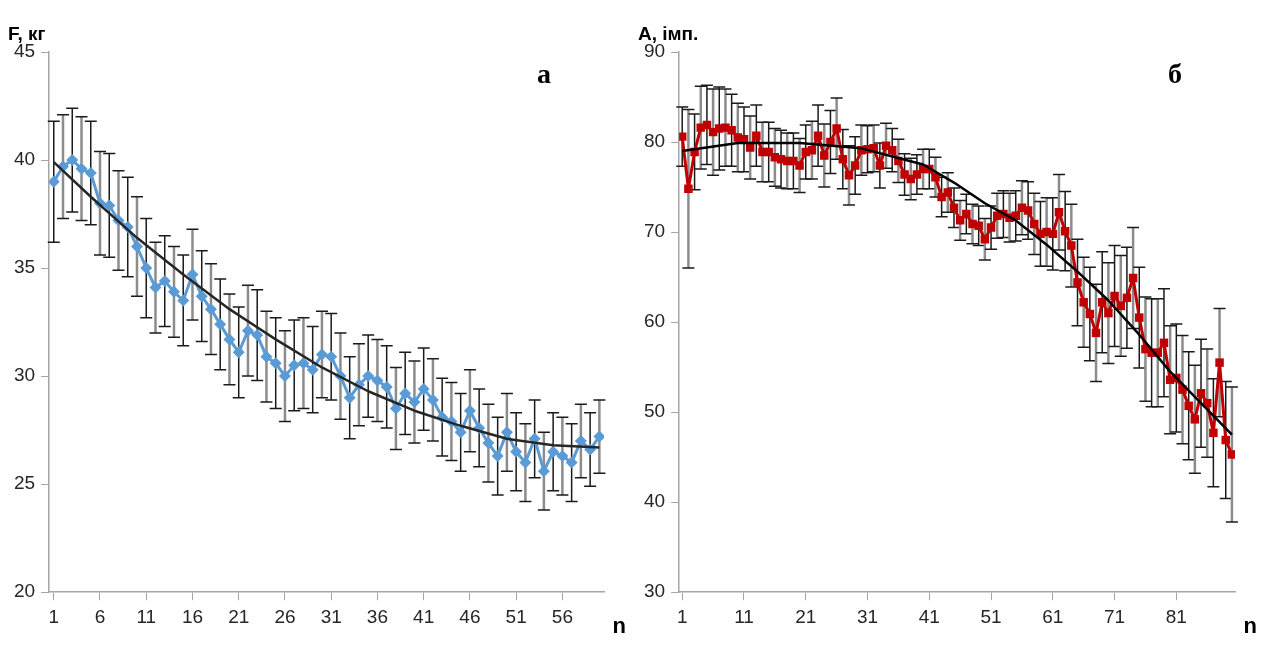  I want to click on y-tick-label: 70, so click(654, 231).